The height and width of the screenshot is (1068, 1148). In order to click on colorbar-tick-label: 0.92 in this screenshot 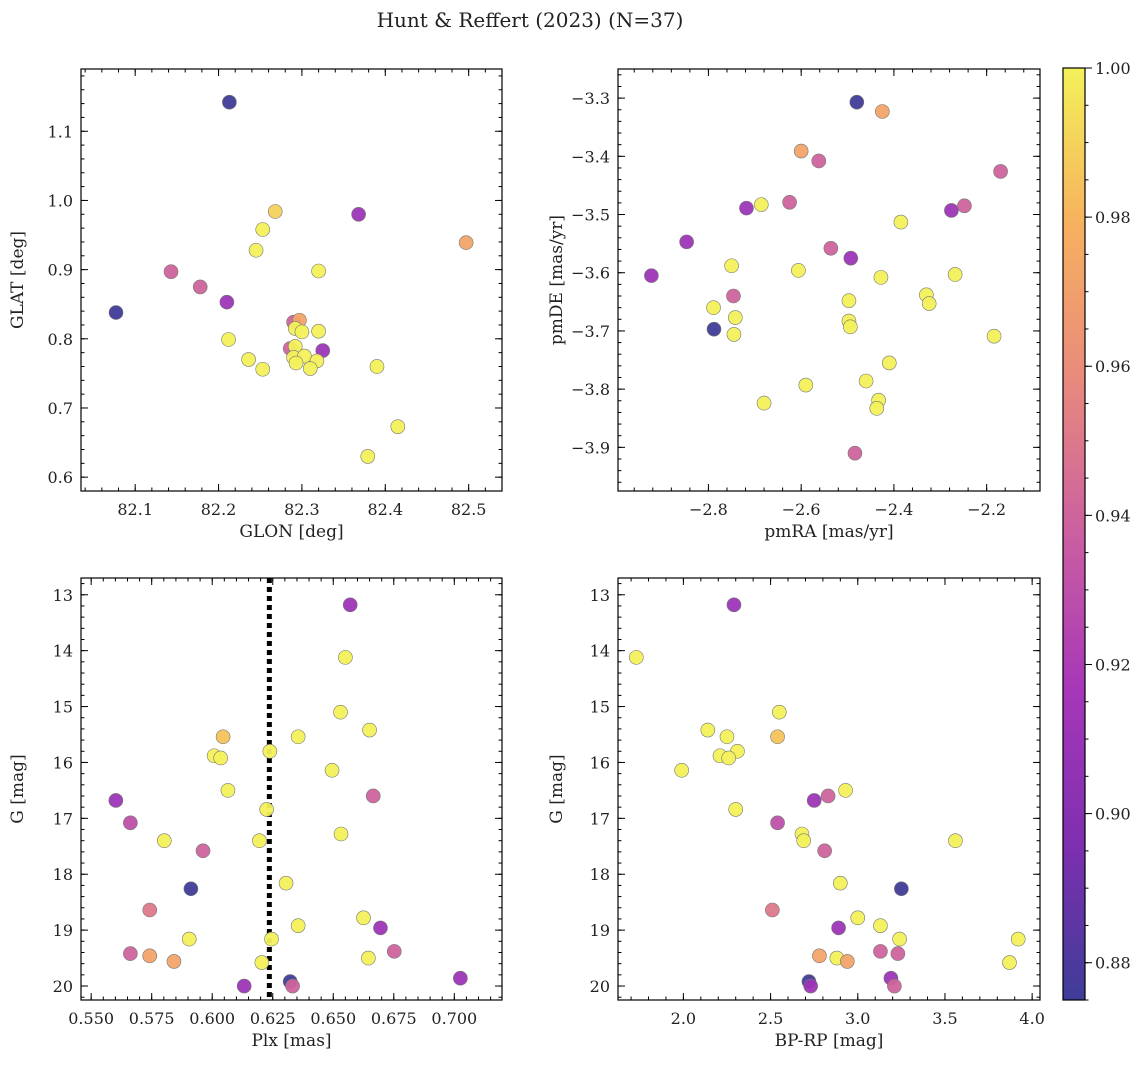, I will do `click(1113, 664)`.